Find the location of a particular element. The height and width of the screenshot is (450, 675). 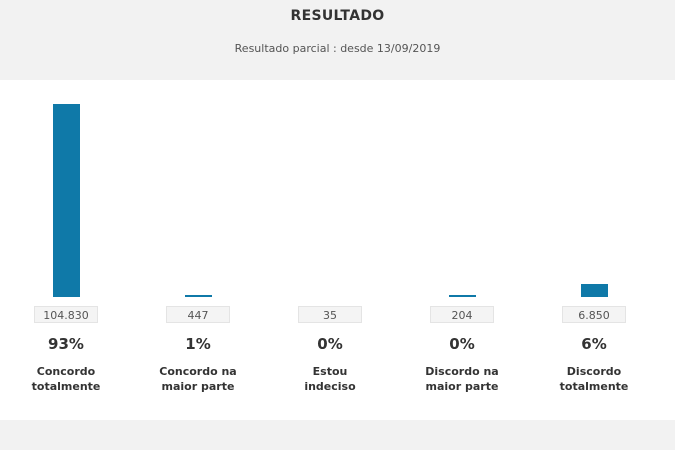

category-label: Discordo na maior parte is located at coordinates (462, 379).